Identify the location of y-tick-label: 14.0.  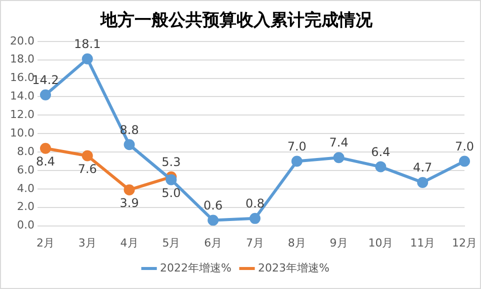
(22, 96).